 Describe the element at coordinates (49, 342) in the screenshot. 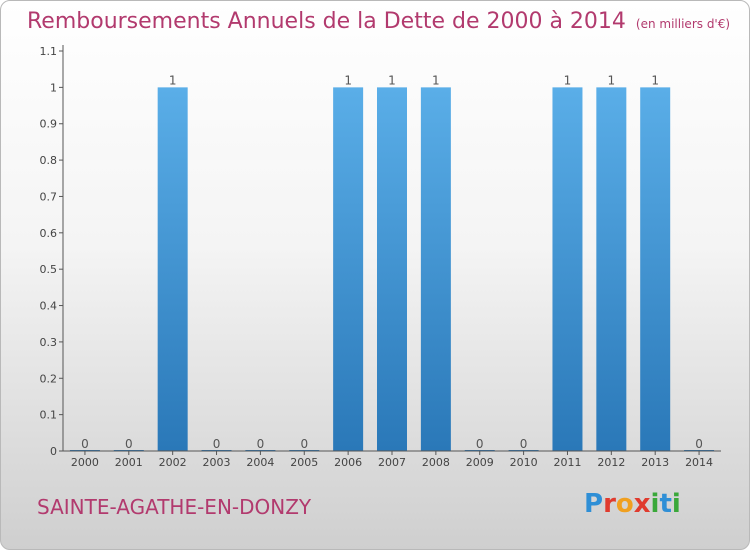

I see `y-tick-label: 0.3` at that location.